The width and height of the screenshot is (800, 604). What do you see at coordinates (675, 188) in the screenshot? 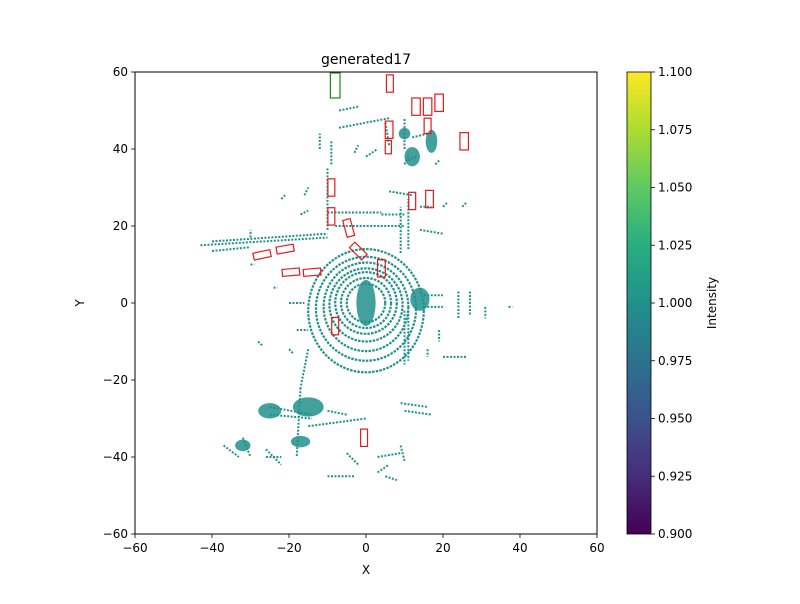
I see `colorbar-tick-label-6: 1.050` at bounding box center [675, 188].